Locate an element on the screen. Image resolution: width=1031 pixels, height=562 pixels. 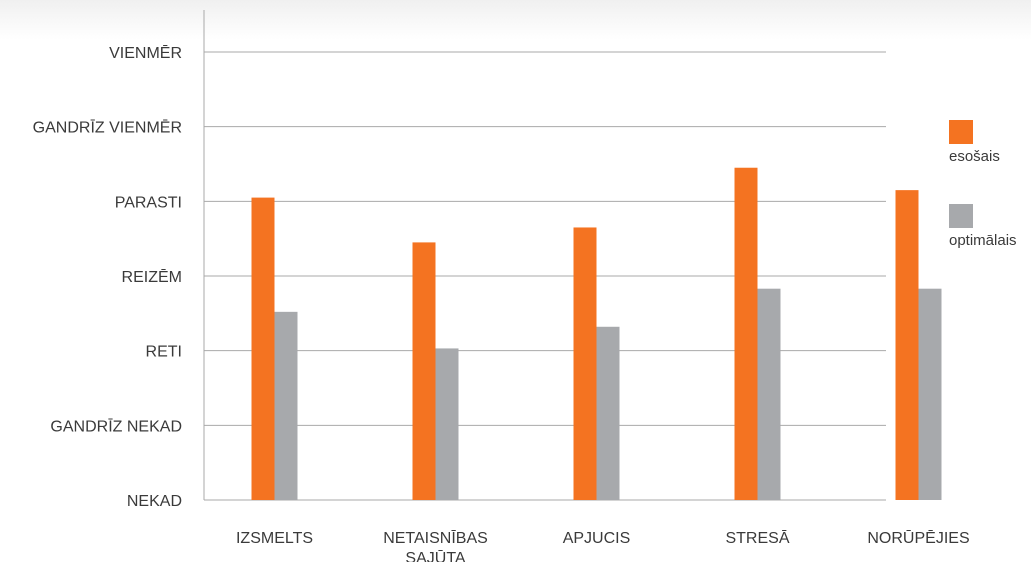
x-tick-label: NETAISNĪBAS SAJŪTA is located at coordinates (435, 545).